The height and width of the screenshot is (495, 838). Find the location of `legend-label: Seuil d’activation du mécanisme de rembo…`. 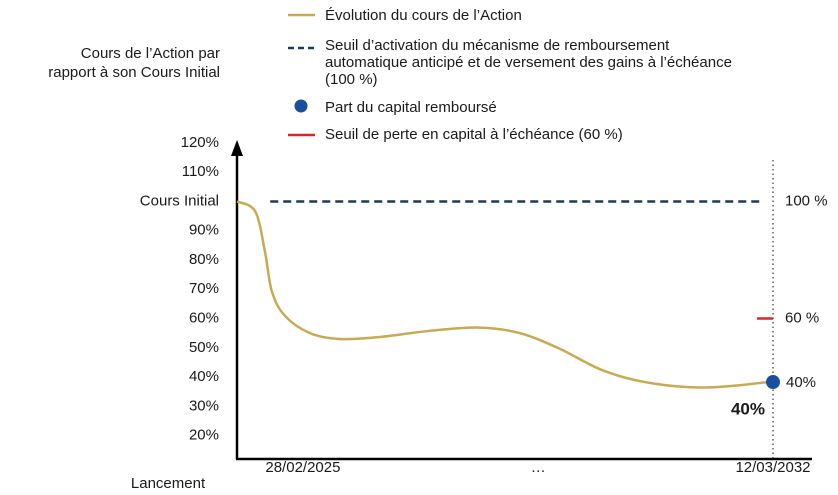

legend-label: Seuil d’activation du mécanisme de rembo… is located at coordinates (497, 45).